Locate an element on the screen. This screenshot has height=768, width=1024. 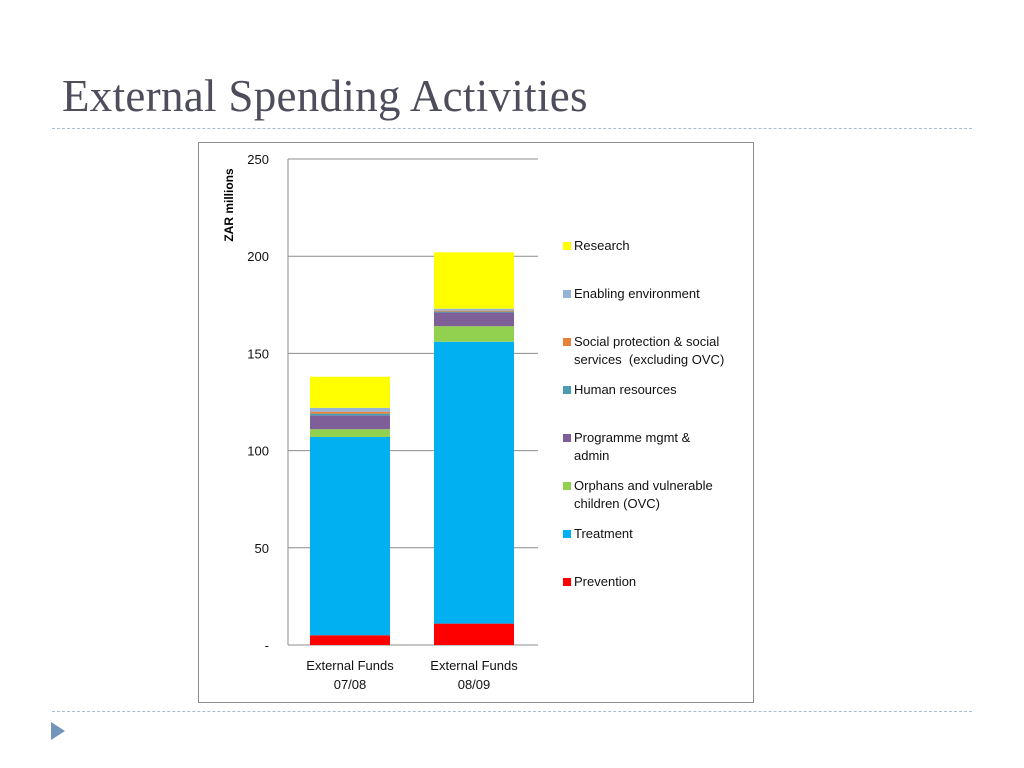
y-tick-label: 50 is located at coordinates (262, 548).